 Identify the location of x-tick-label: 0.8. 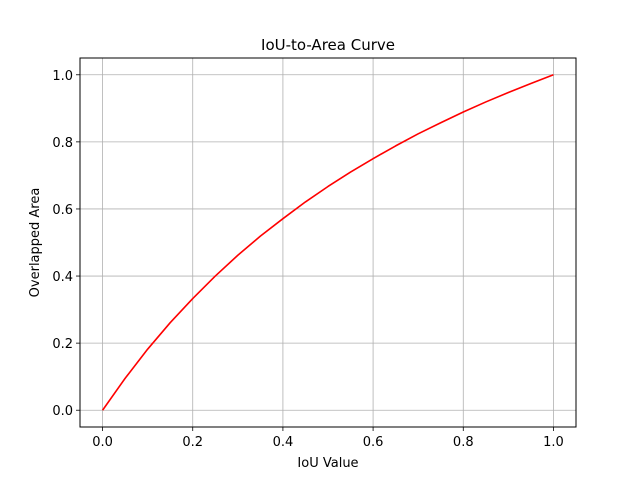
(463, 442).